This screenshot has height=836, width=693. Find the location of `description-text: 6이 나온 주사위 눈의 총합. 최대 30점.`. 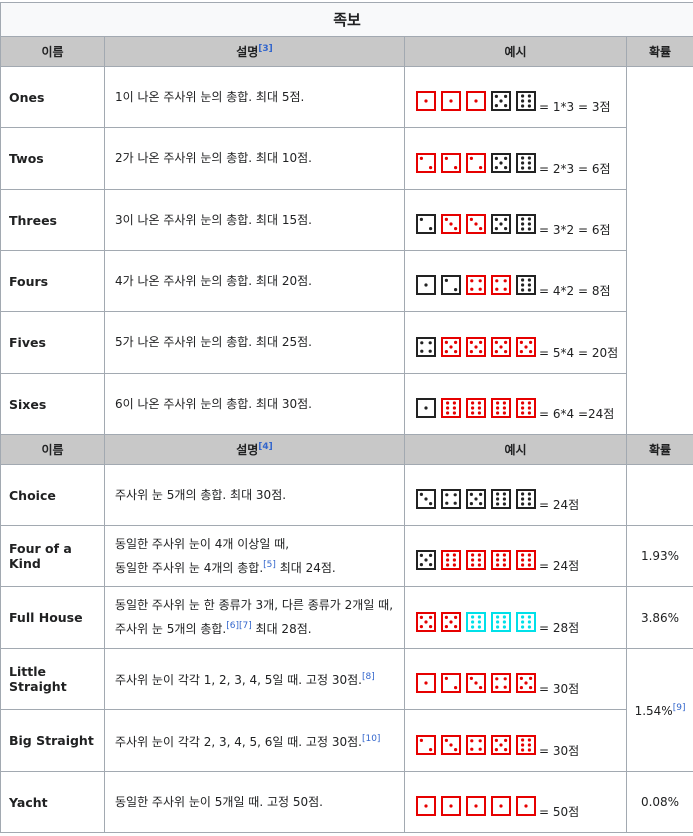

description-text: 6이 나온 주사위 눈의 총합. 최대 30점. is located at coordinates (213, 403).